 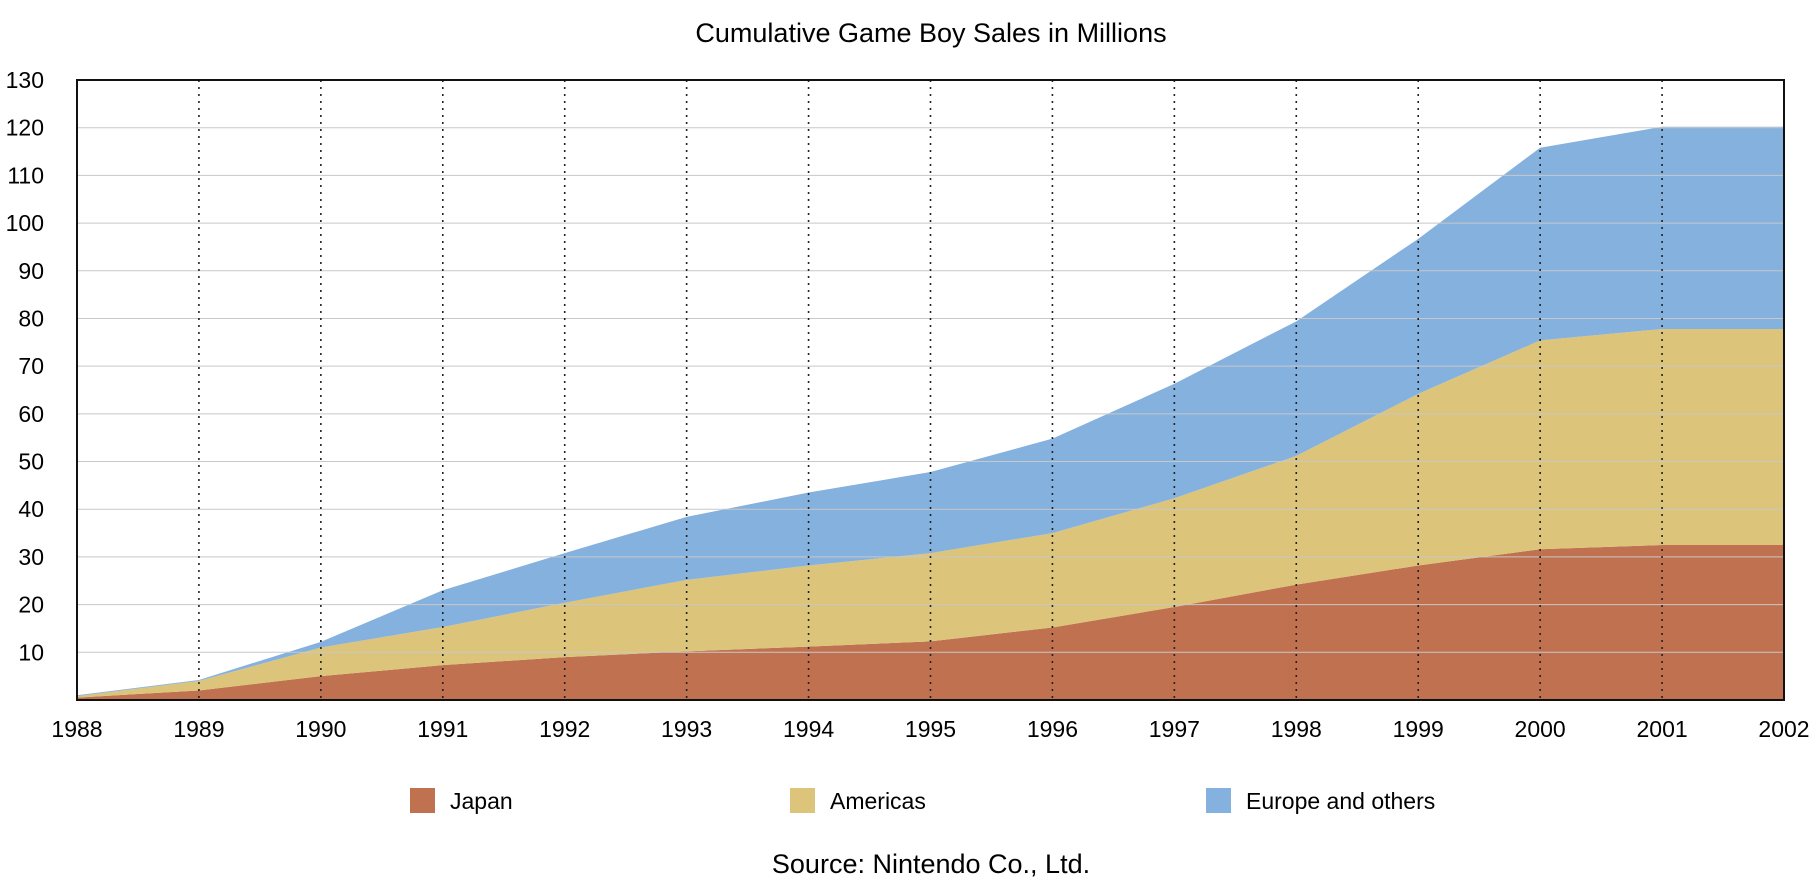 What do you see at coordinates (31, 318) in the screenshot?
I see `y-tick-label-7: 80` at bounding box center [31, 318].